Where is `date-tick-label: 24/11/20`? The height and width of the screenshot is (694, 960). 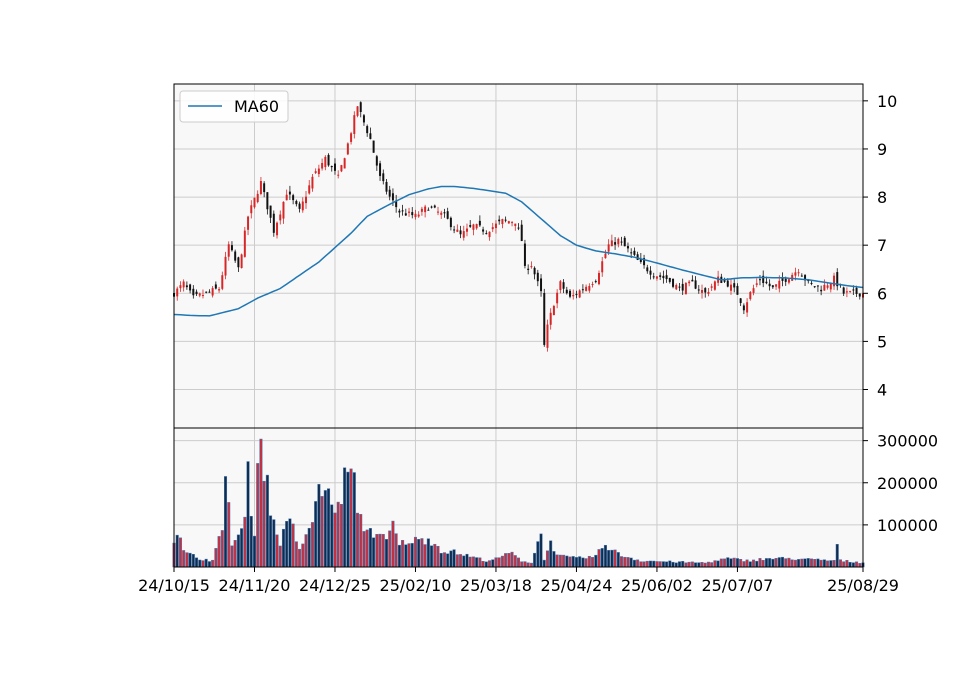 date-tick-label: 24/11/20 is located at coordinates (255, 585).